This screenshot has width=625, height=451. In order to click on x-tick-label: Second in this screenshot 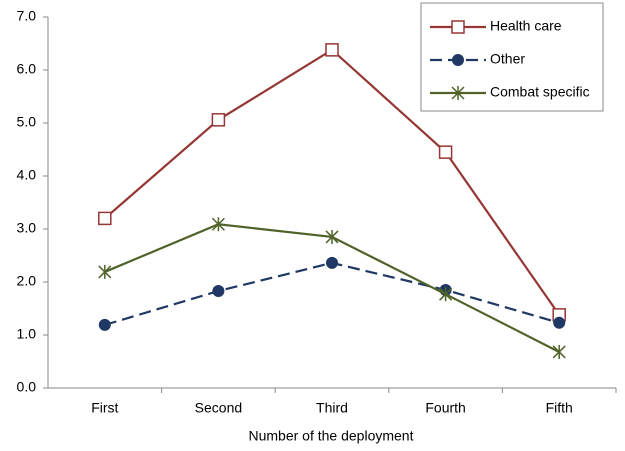, I will do `click(218, 408)`.